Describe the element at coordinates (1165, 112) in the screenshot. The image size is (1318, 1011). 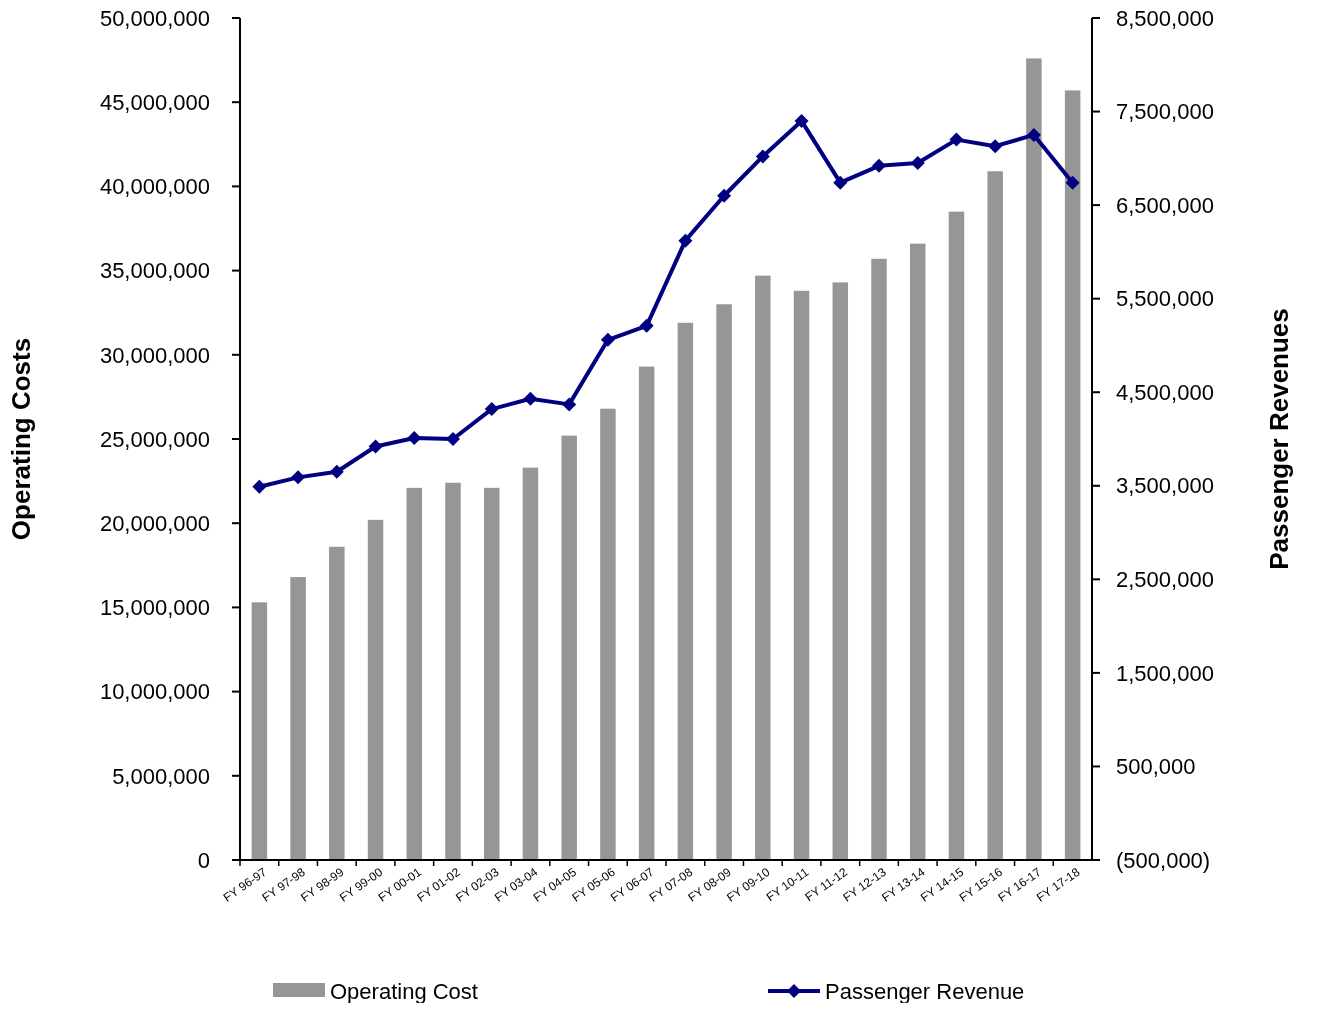
I see `y2-tick-label: 7,500,000` at that location.